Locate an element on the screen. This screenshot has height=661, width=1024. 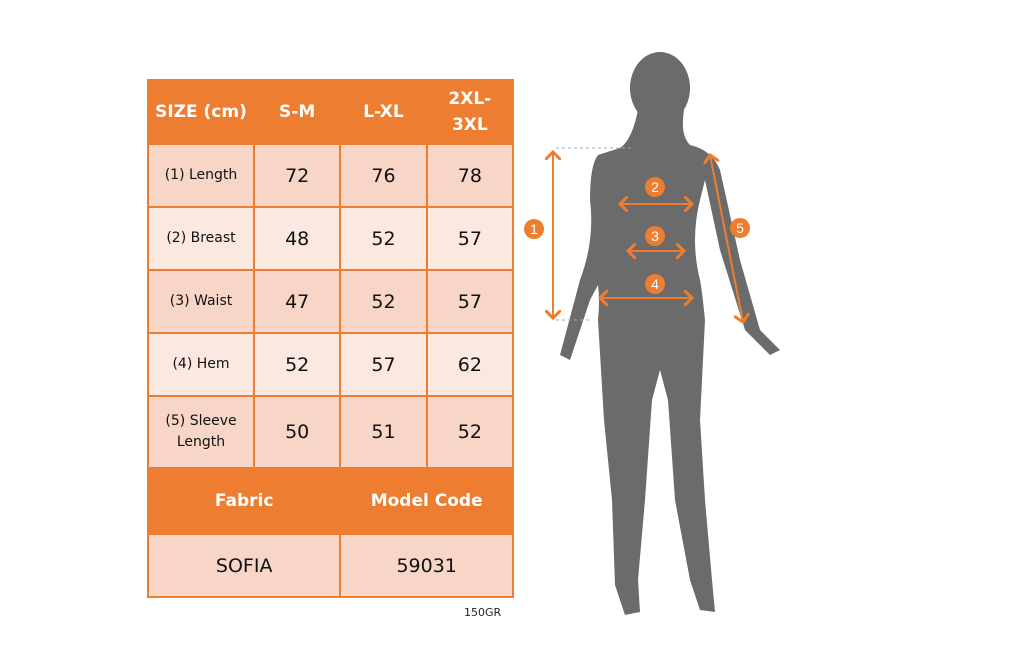
row-label: (2) Breast is located at coordinates (201, 238).